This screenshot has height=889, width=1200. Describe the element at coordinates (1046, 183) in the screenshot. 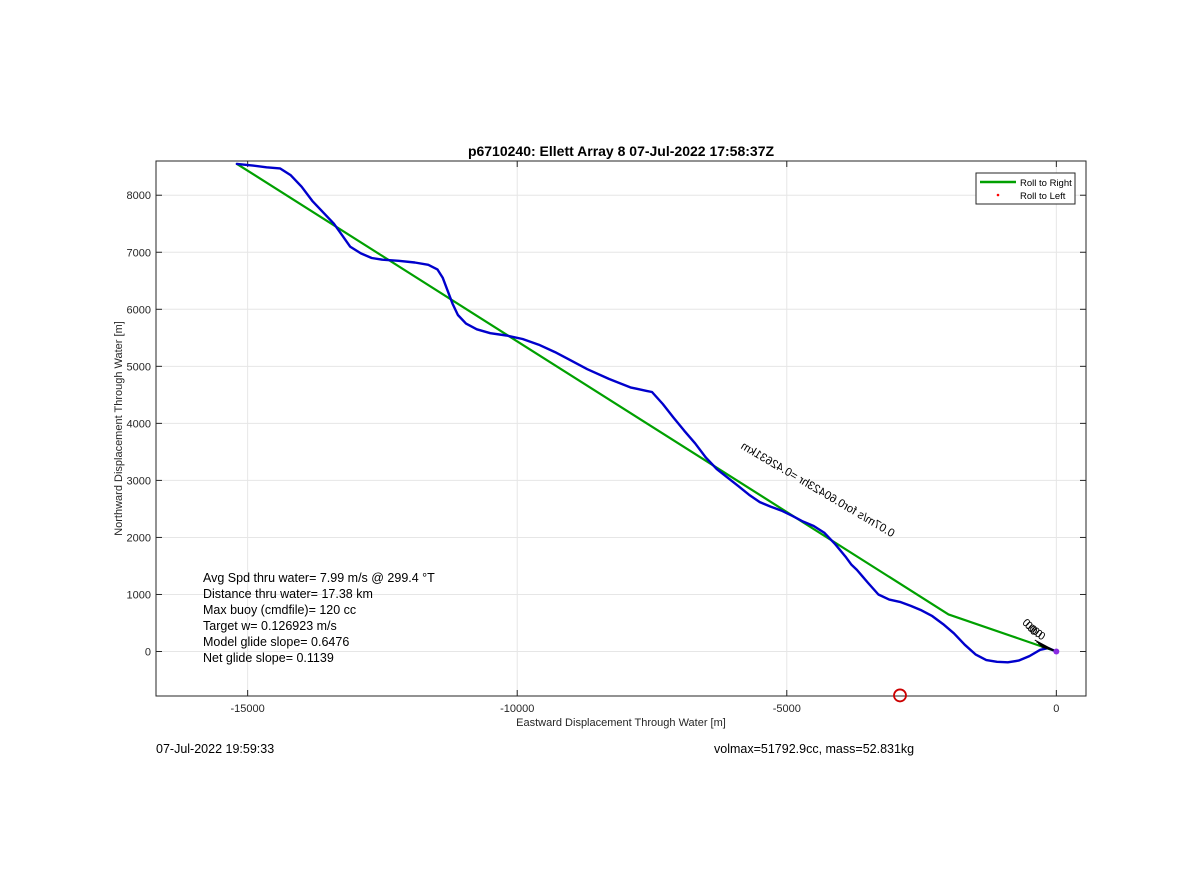

I see `legend-label-roll-right: Roll to Right` at that location.